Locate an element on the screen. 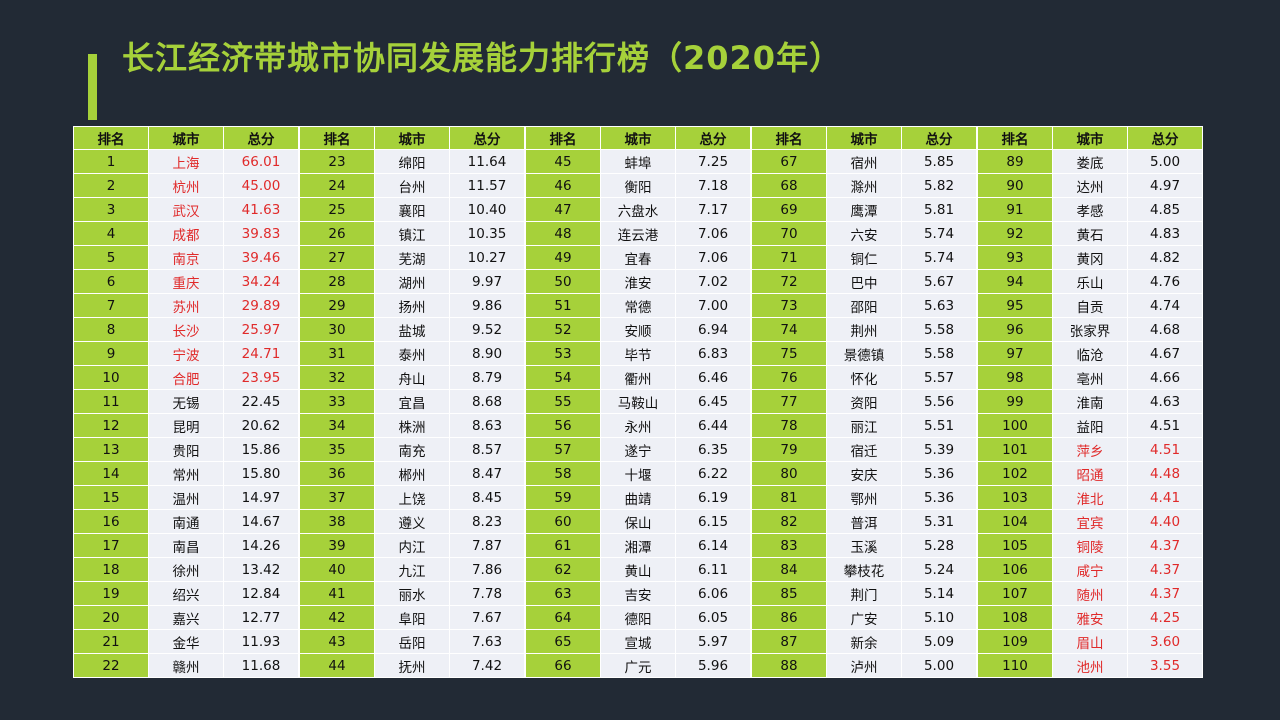 The width and height of the screenshot is (1280, 720). table-row: 35 南充 8.57 is located at coordinates (412, 449).